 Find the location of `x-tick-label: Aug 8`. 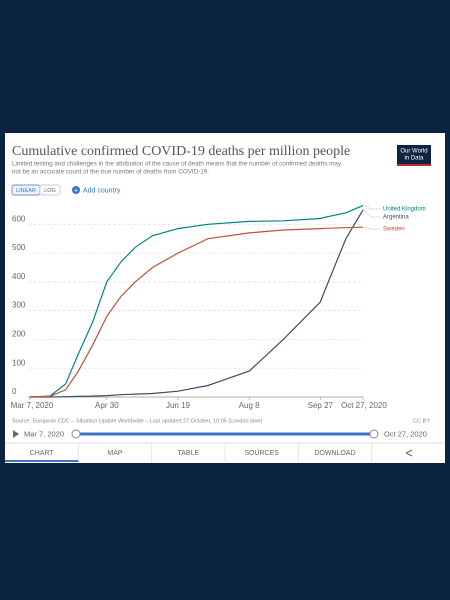

x-tick-label: Aug 8 is located at coordinates (249, 405).